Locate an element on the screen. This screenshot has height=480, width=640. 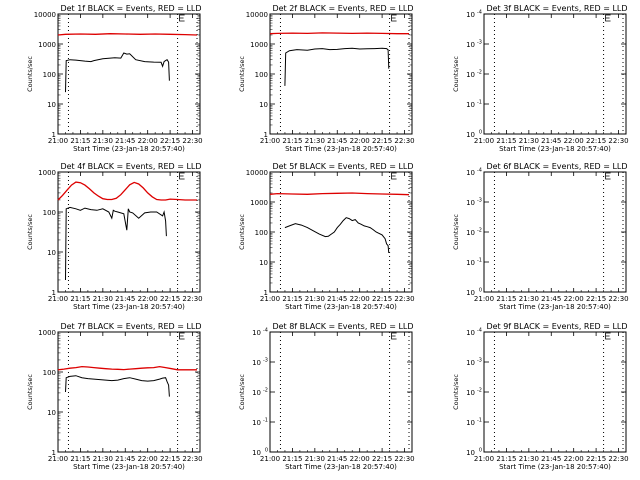
y-tick-exponent: 0 is located at coordinates (480, 133).